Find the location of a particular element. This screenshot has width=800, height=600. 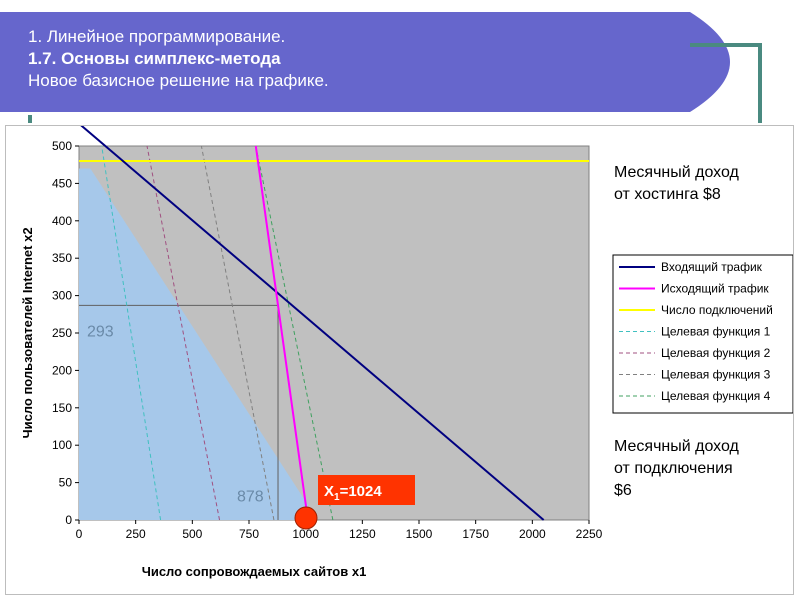

y-tick-label-10: 500 is located at coordinates (62, 146).